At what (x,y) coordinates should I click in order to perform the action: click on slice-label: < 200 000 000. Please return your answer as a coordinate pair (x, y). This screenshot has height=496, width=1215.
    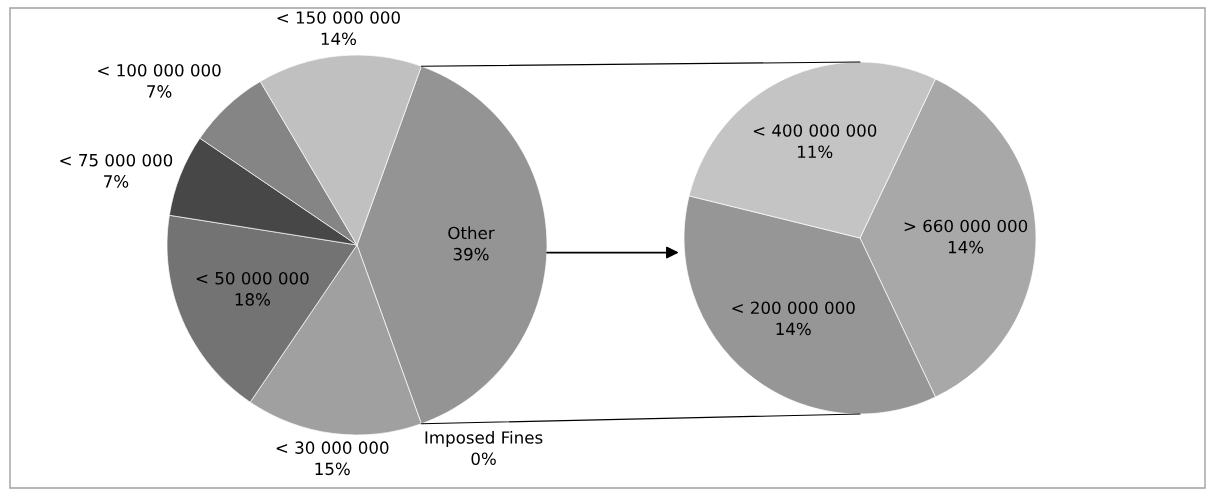
    Looking at the image, I should click on (793, 308).